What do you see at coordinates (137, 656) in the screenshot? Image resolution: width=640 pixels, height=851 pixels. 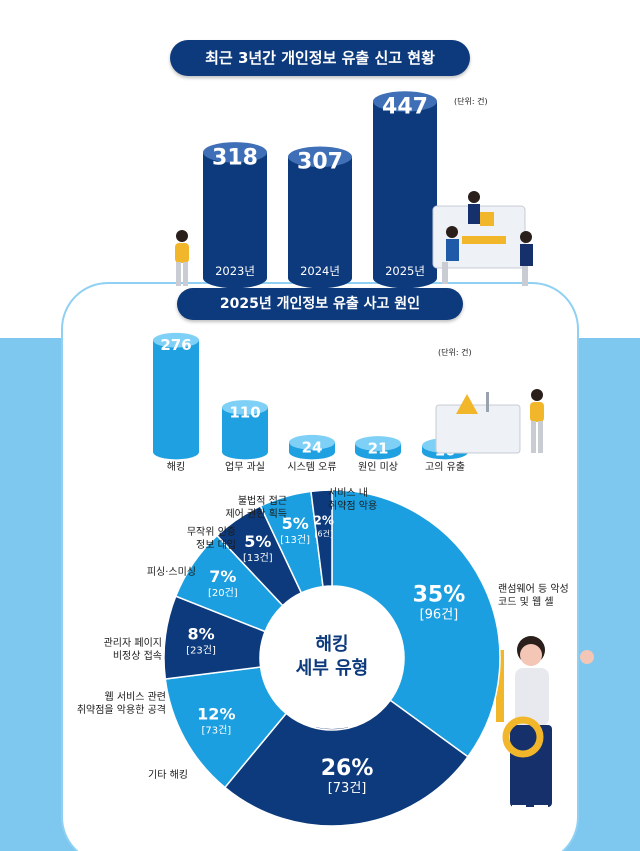 I see `category-label: 비정상 접속` at bounding box center [137, 656].